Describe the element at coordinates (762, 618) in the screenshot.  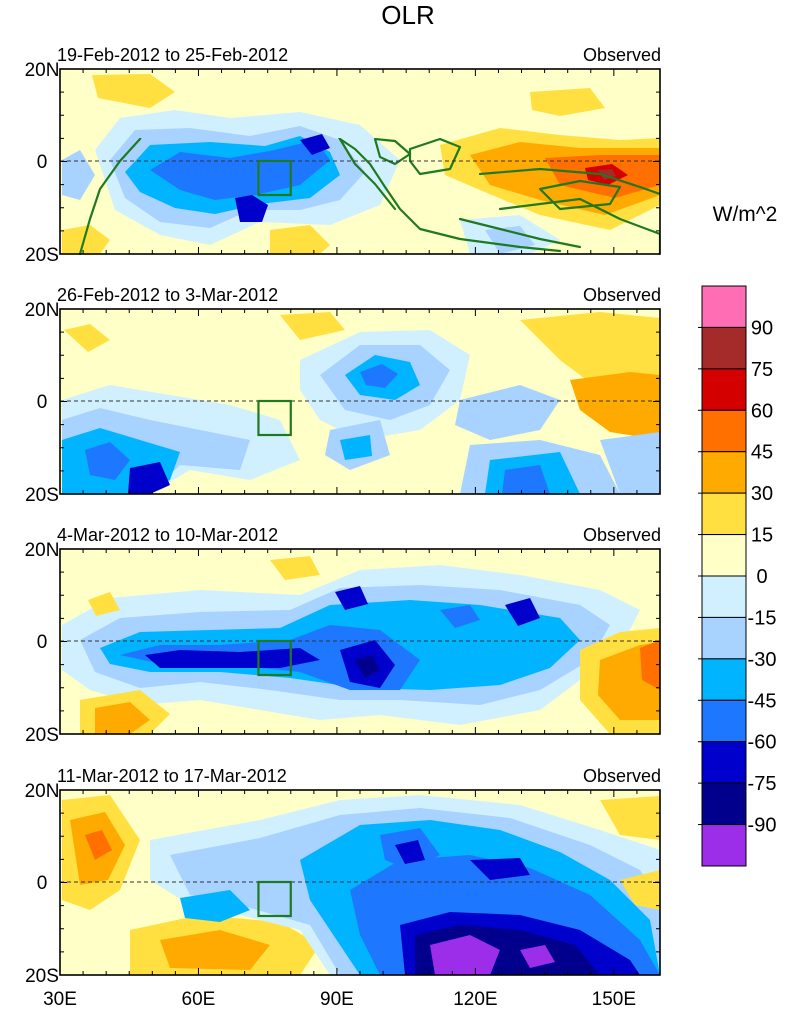
I see `colorbar-label: -15` at that location.